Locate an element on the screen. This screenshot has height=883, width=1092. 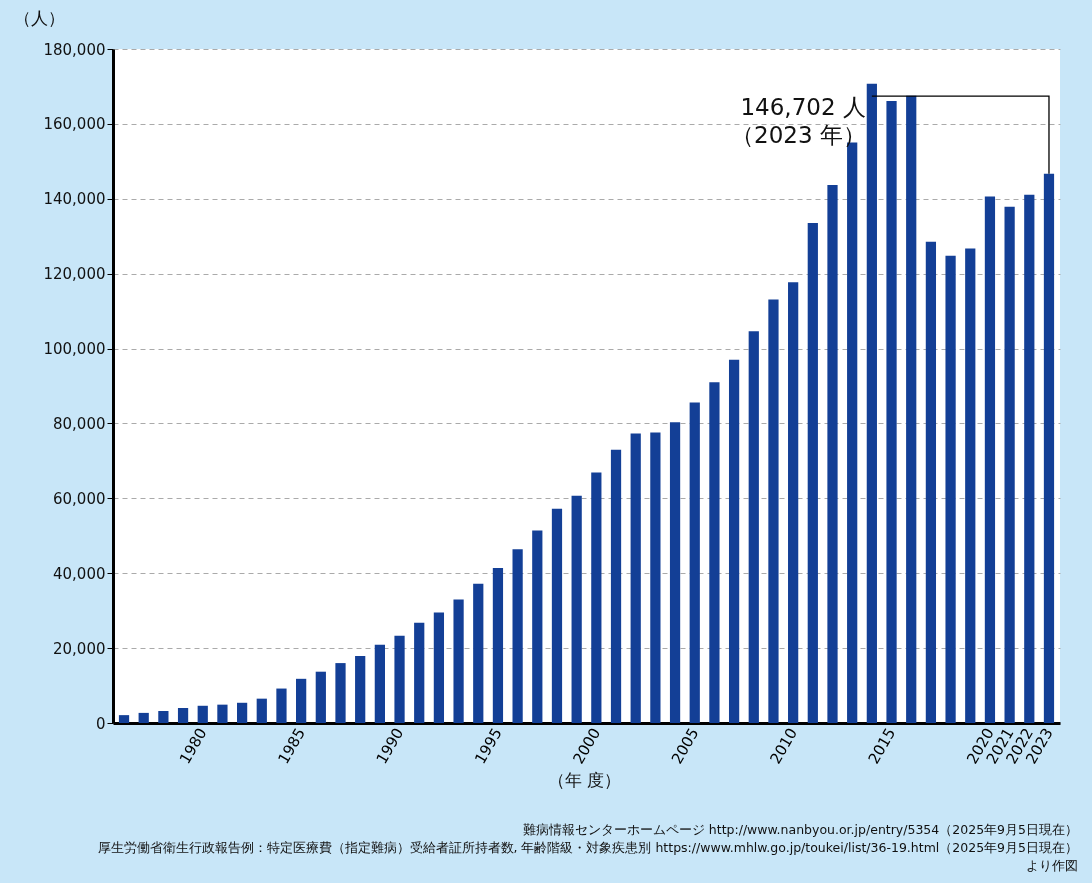
y-axis-title: （人） is located at coordinates (39, 17).